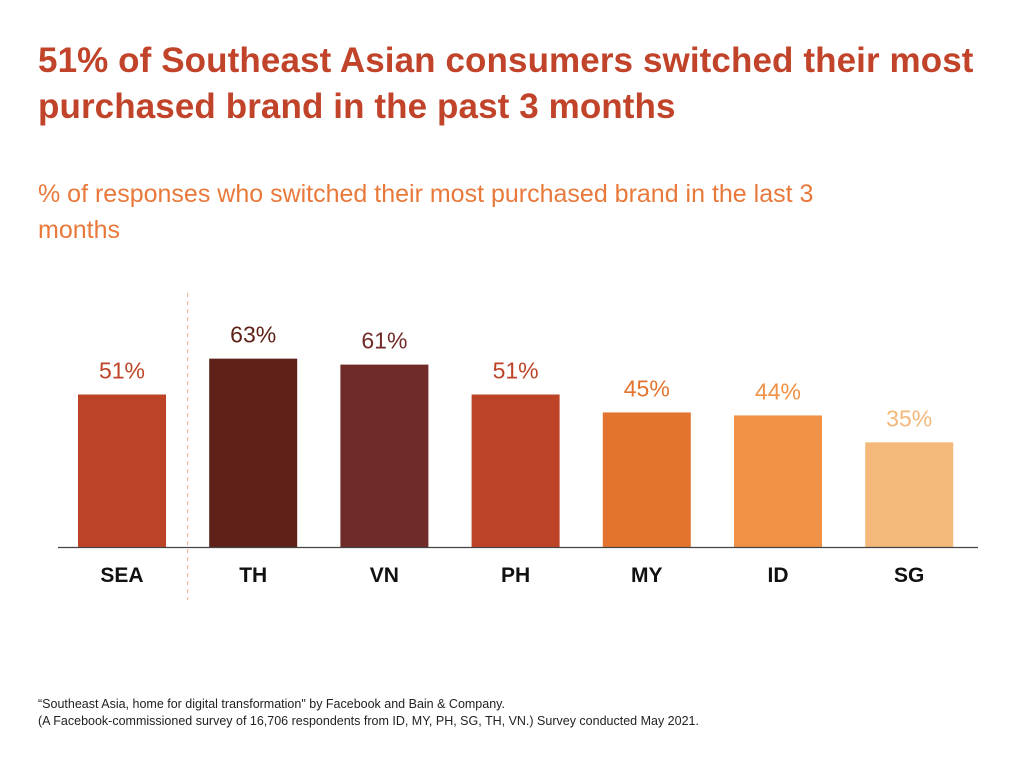 The width and height of the screenshot is (1024, 768). What do you see at coordinates (647, 388) in the screenshot?
I see `data-label-my: 45%` at bounding box center [647, 388].